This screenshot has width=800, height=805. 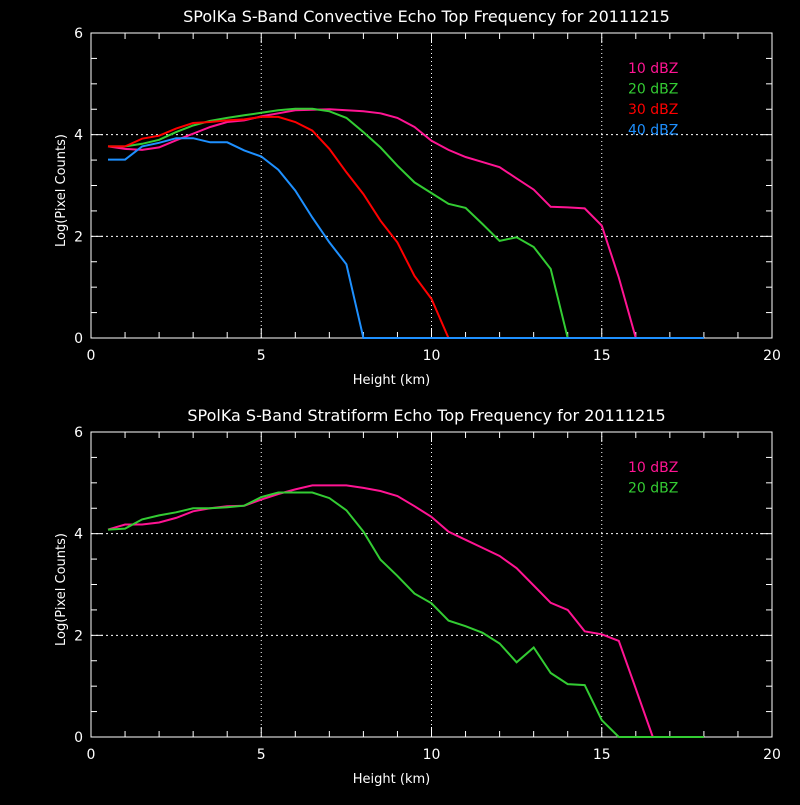 I want to click on legend-entry: 30 dBZ, so click(x=653, y=110).